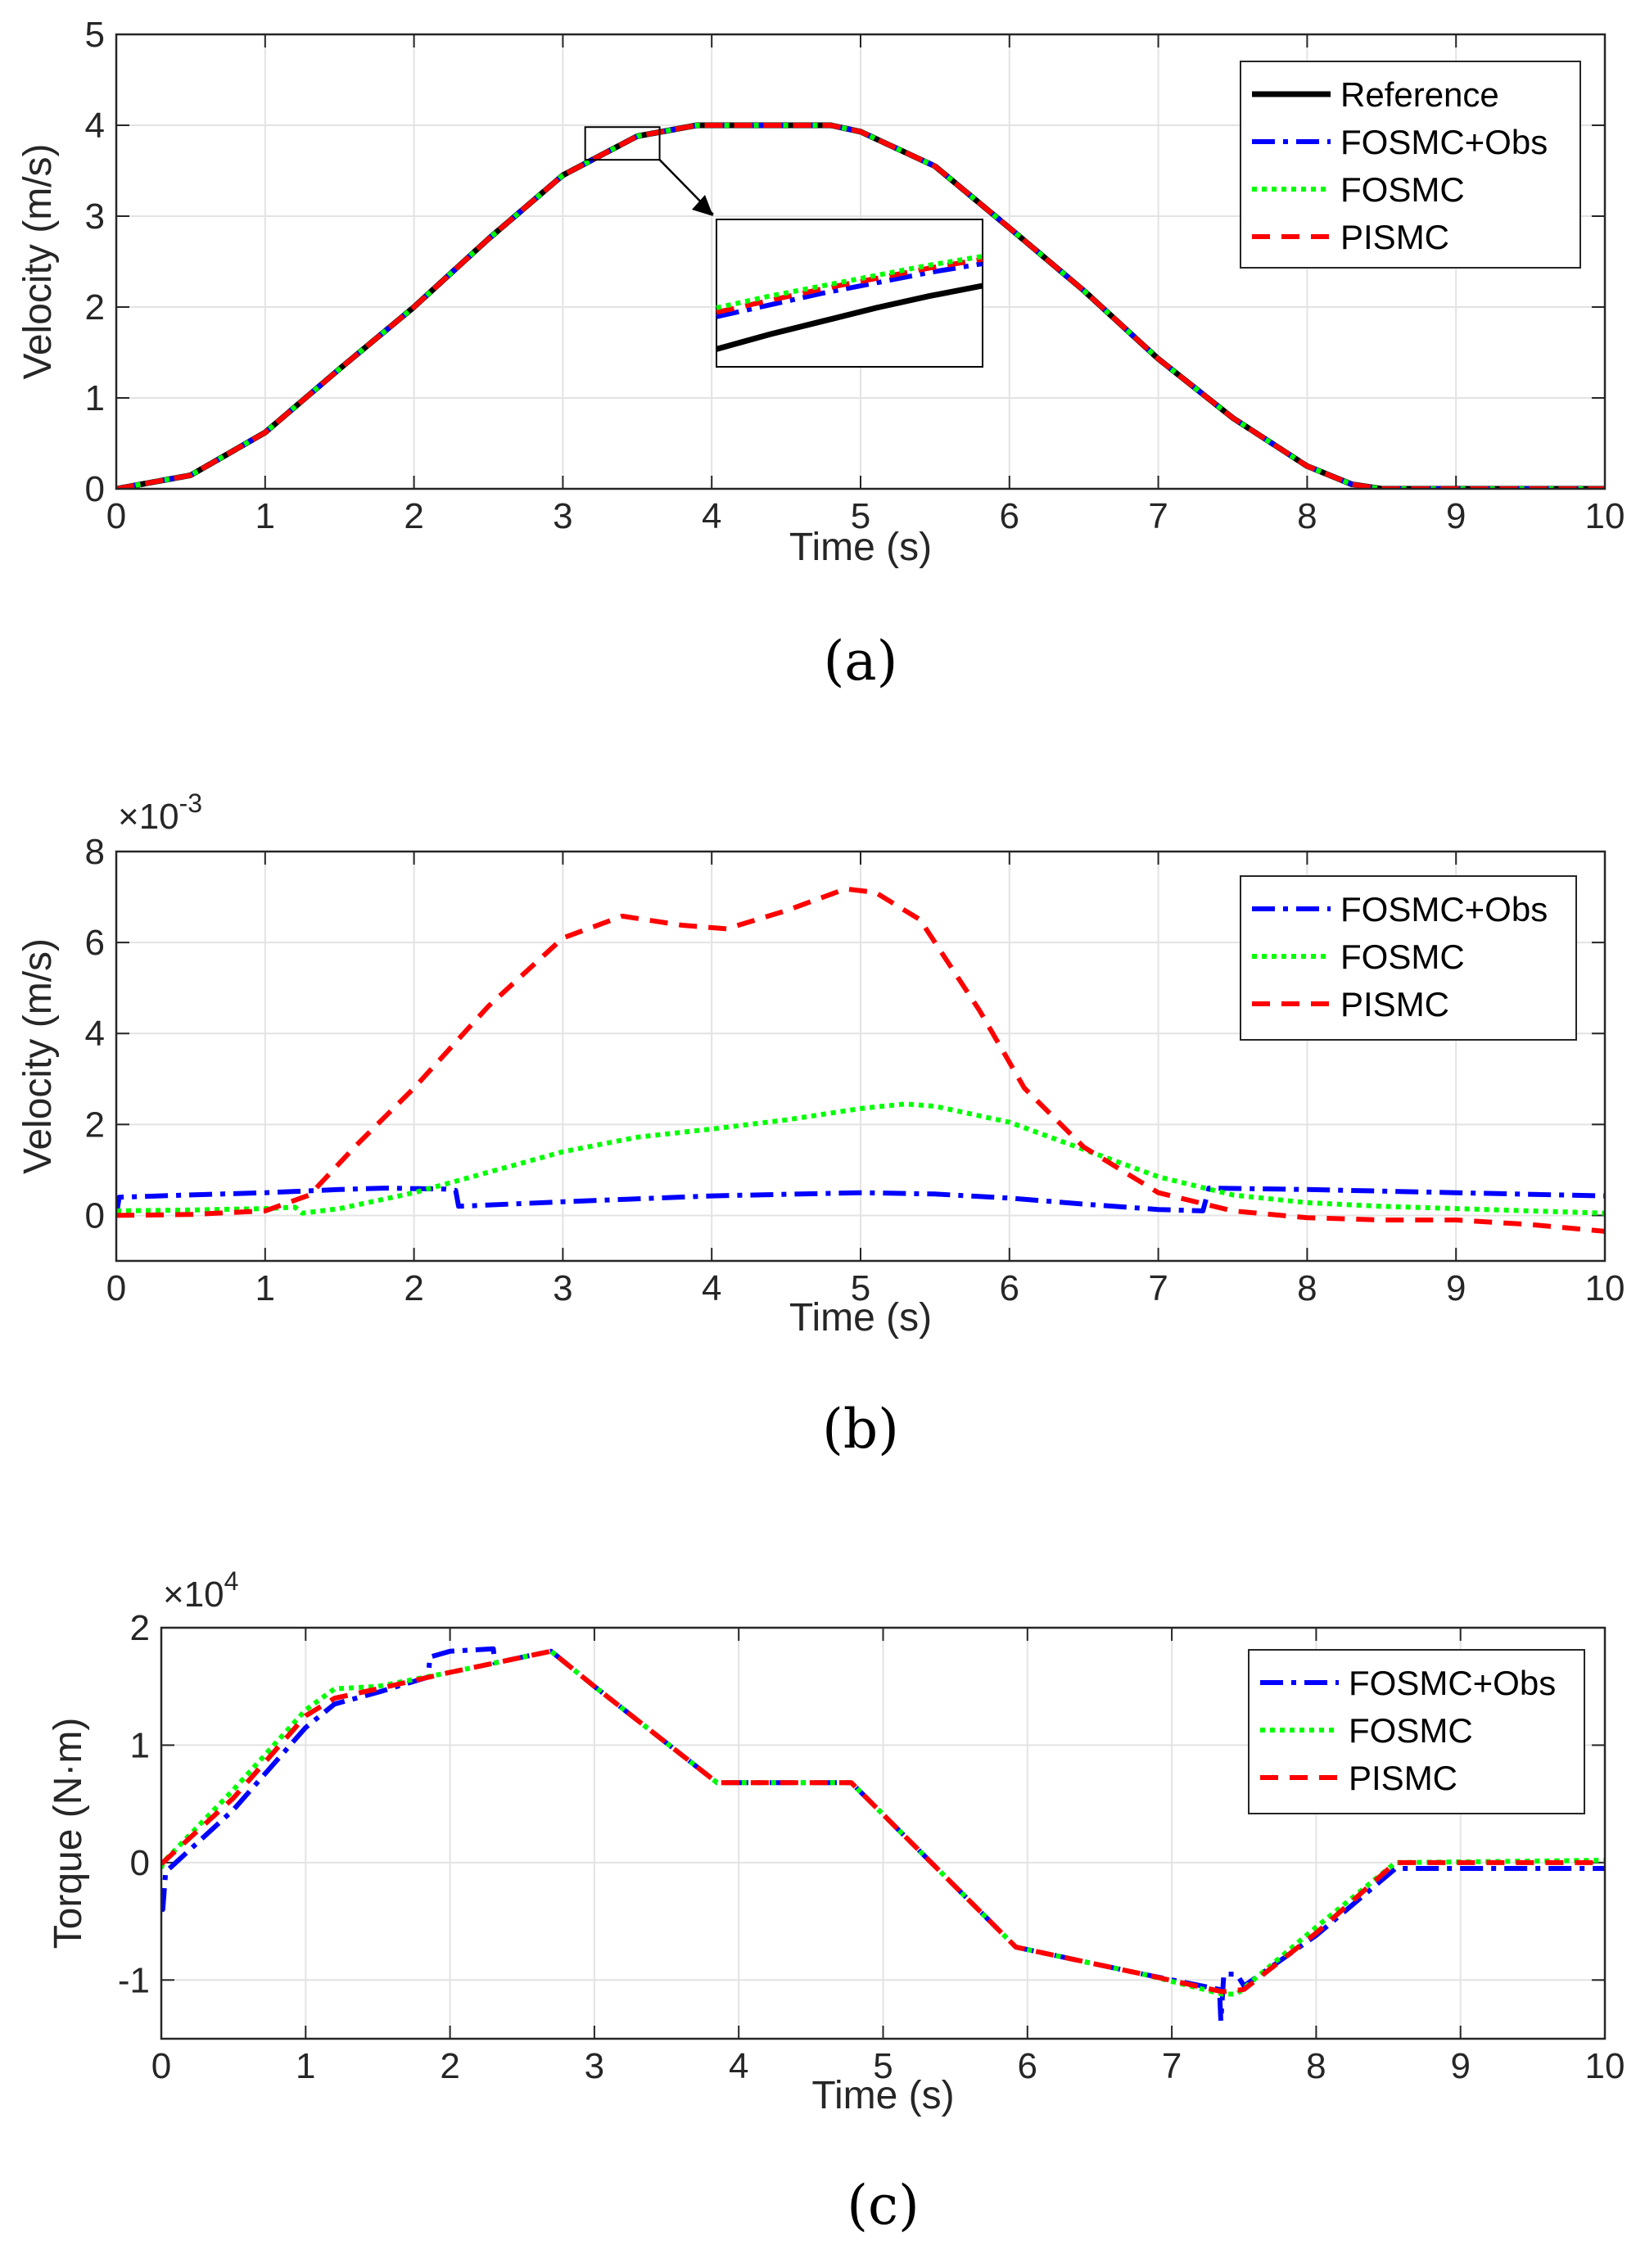 This screenshot has height=2268, width=1645. I want to click on panel-caption: (a), so click(861, 661).